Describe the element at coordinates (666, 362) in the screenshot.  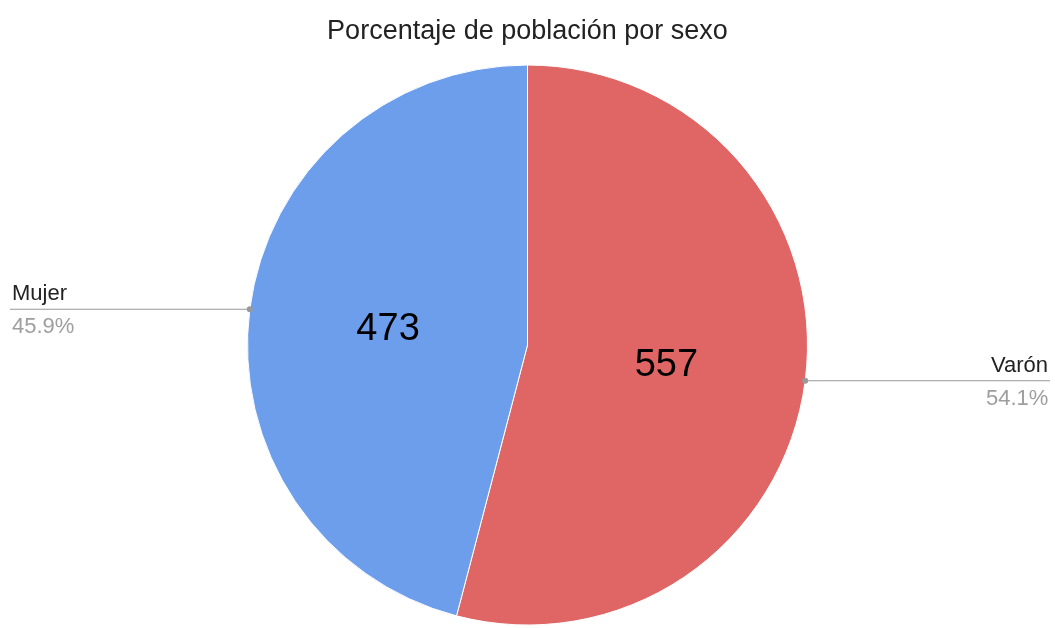
I see `data-label: 557` at that location.